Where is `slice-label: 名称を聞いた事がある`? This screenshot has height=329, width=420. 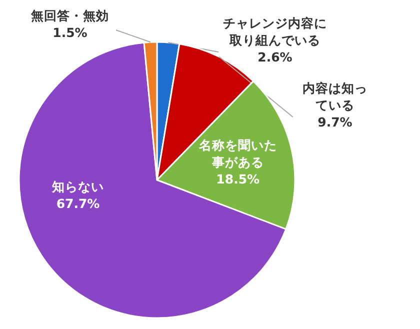
slice-label: 名称を聞いた事がある is located at coordinates (237, 154).